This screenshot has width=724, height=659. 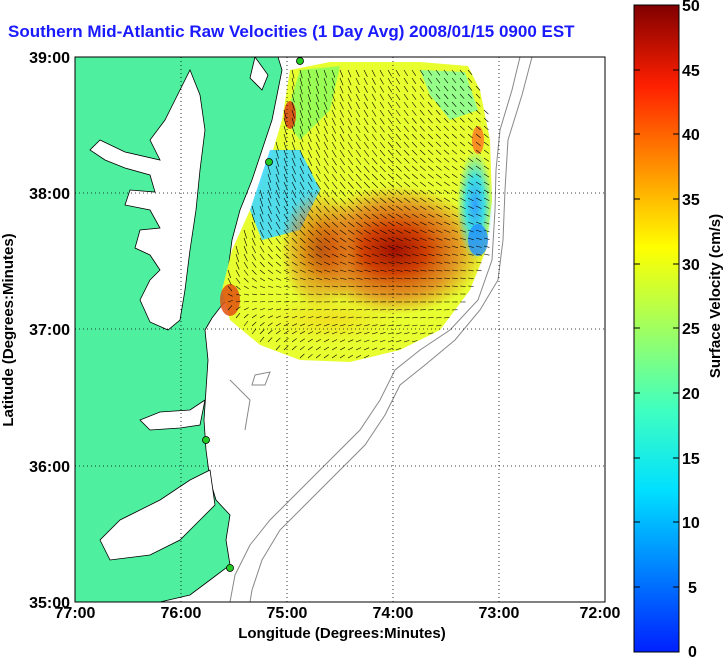 I want to click on pamlico-sound, so click(x=157, y=515).